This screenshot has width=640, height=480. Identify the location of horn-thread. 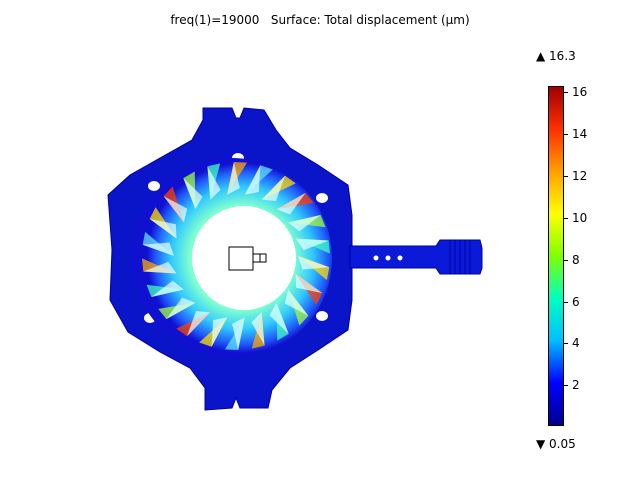
(460, 257).